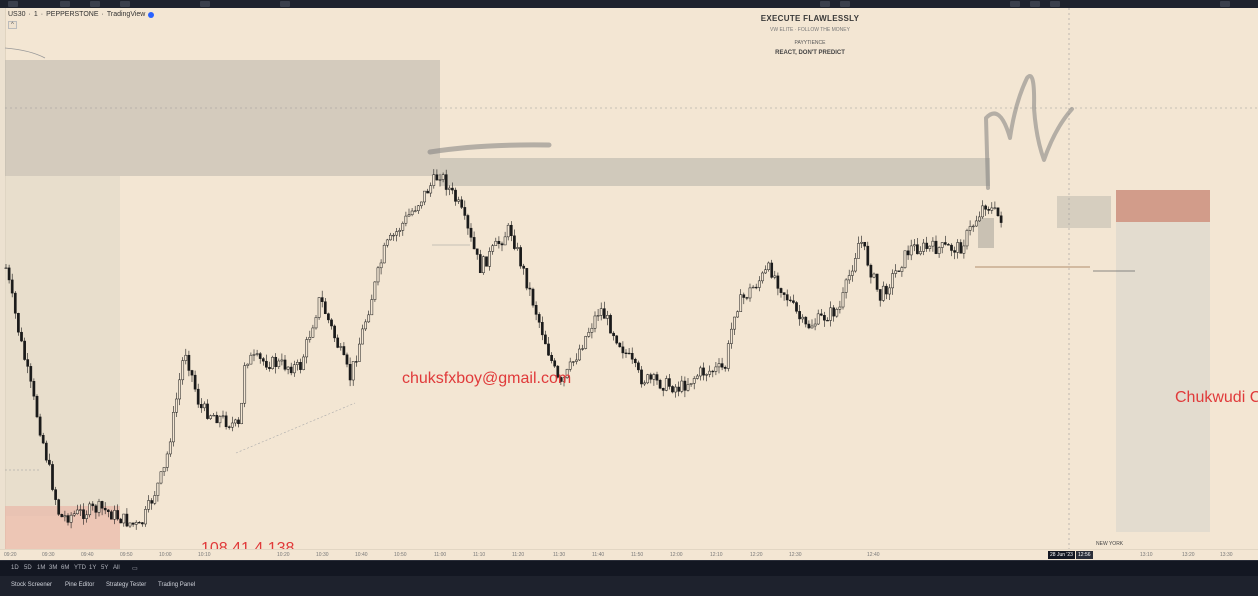 Image resolution: width=1258 pixels, height=596 pixels. I want to click on time-tick: 09:50, so click(126, 555).